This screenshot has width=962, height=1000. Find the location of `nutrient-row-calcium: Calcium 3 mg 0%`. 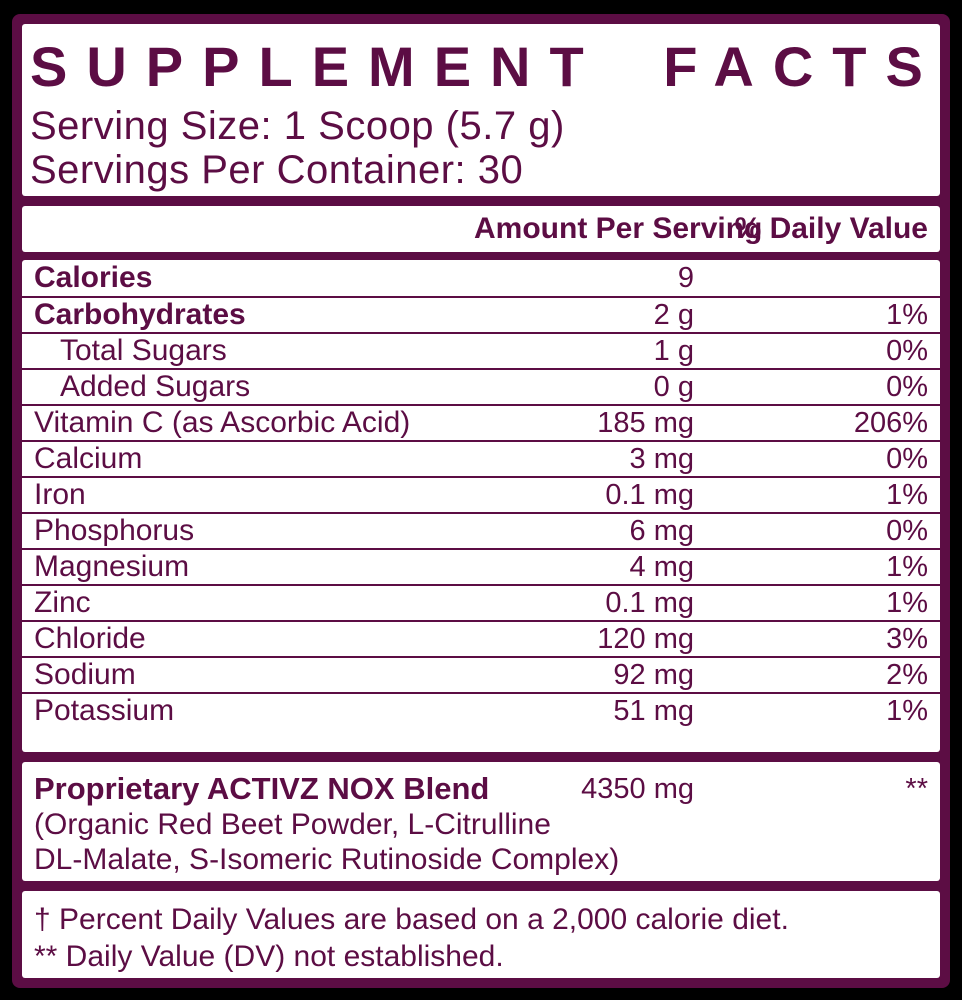

nutrient-row-calcium: Calcium 3 mg 0% is located at coordinates (481, 458).